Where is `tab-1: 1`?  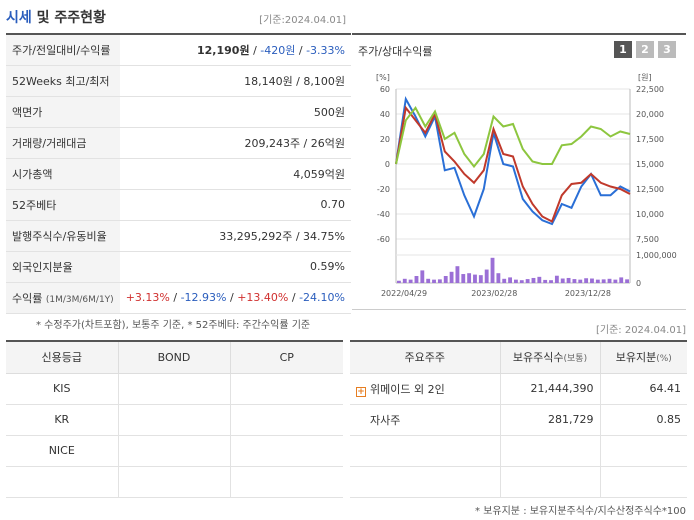
tab-1: 1 is located at coordinates (623, 49).